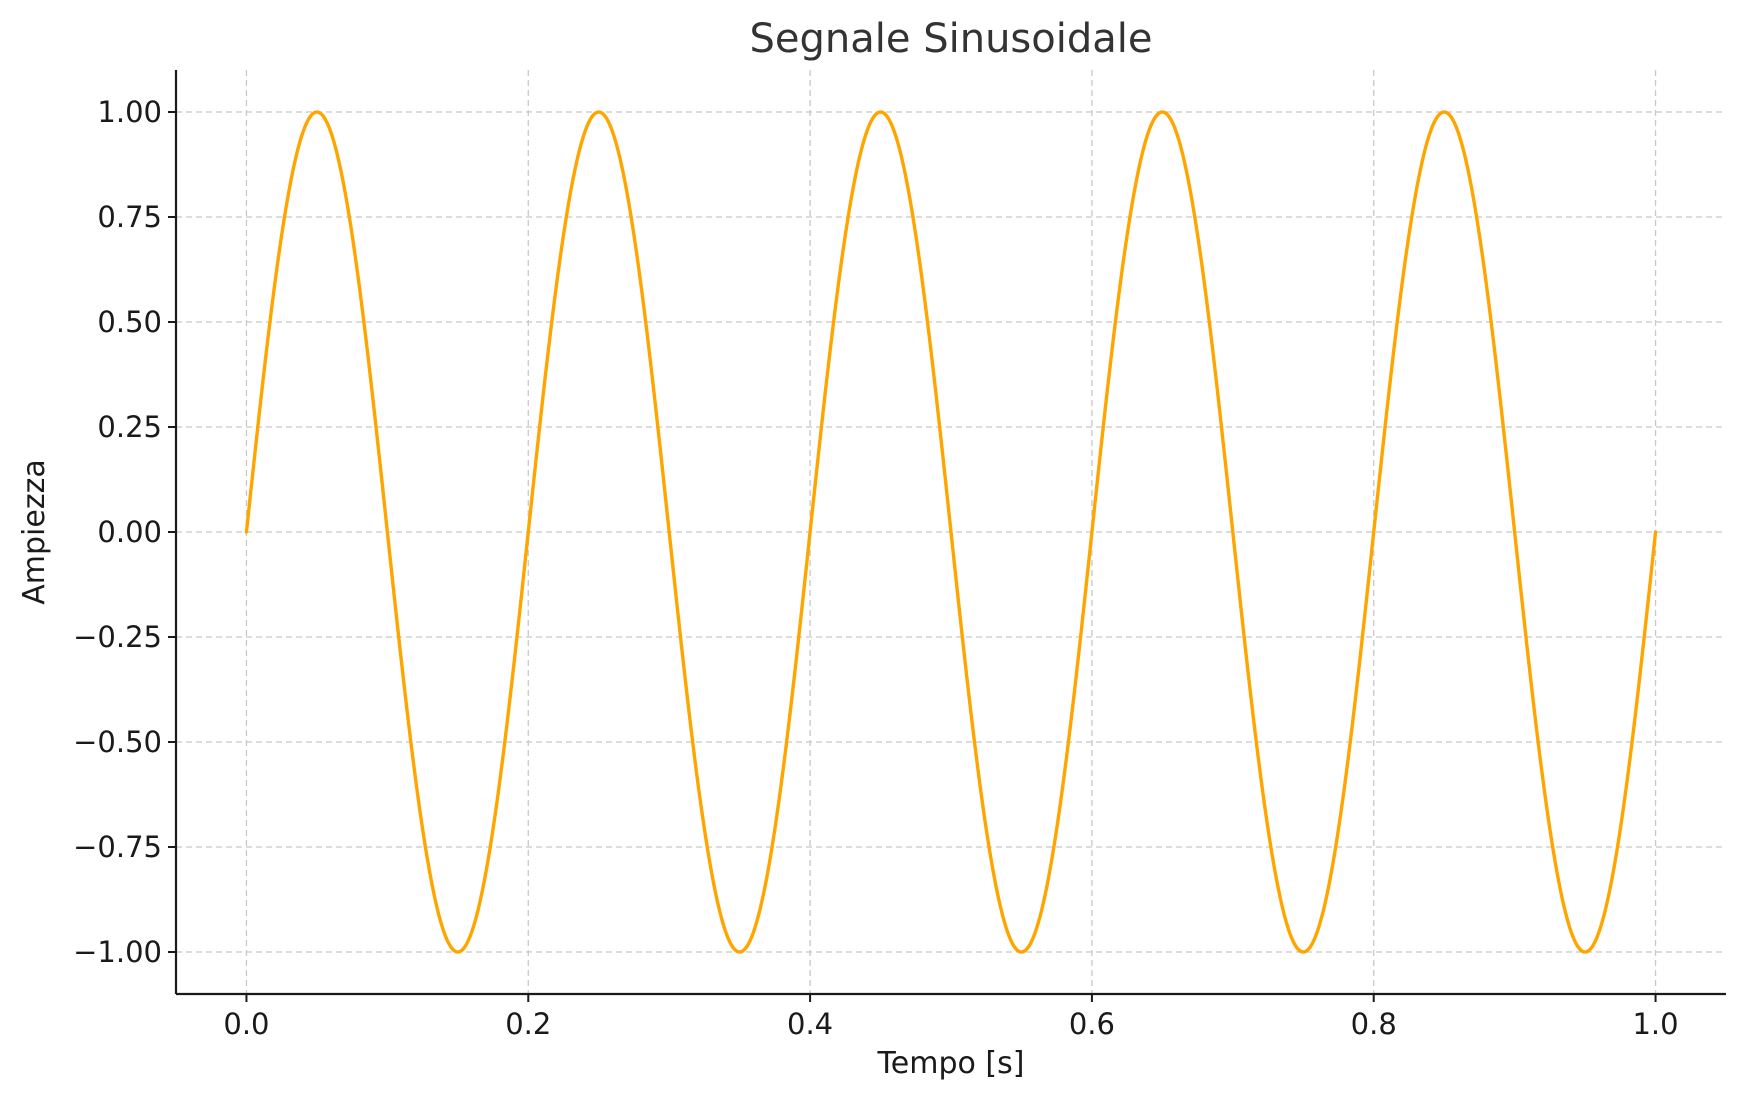  I want to click on y-tick-label: −0.50, so click(117, 742).